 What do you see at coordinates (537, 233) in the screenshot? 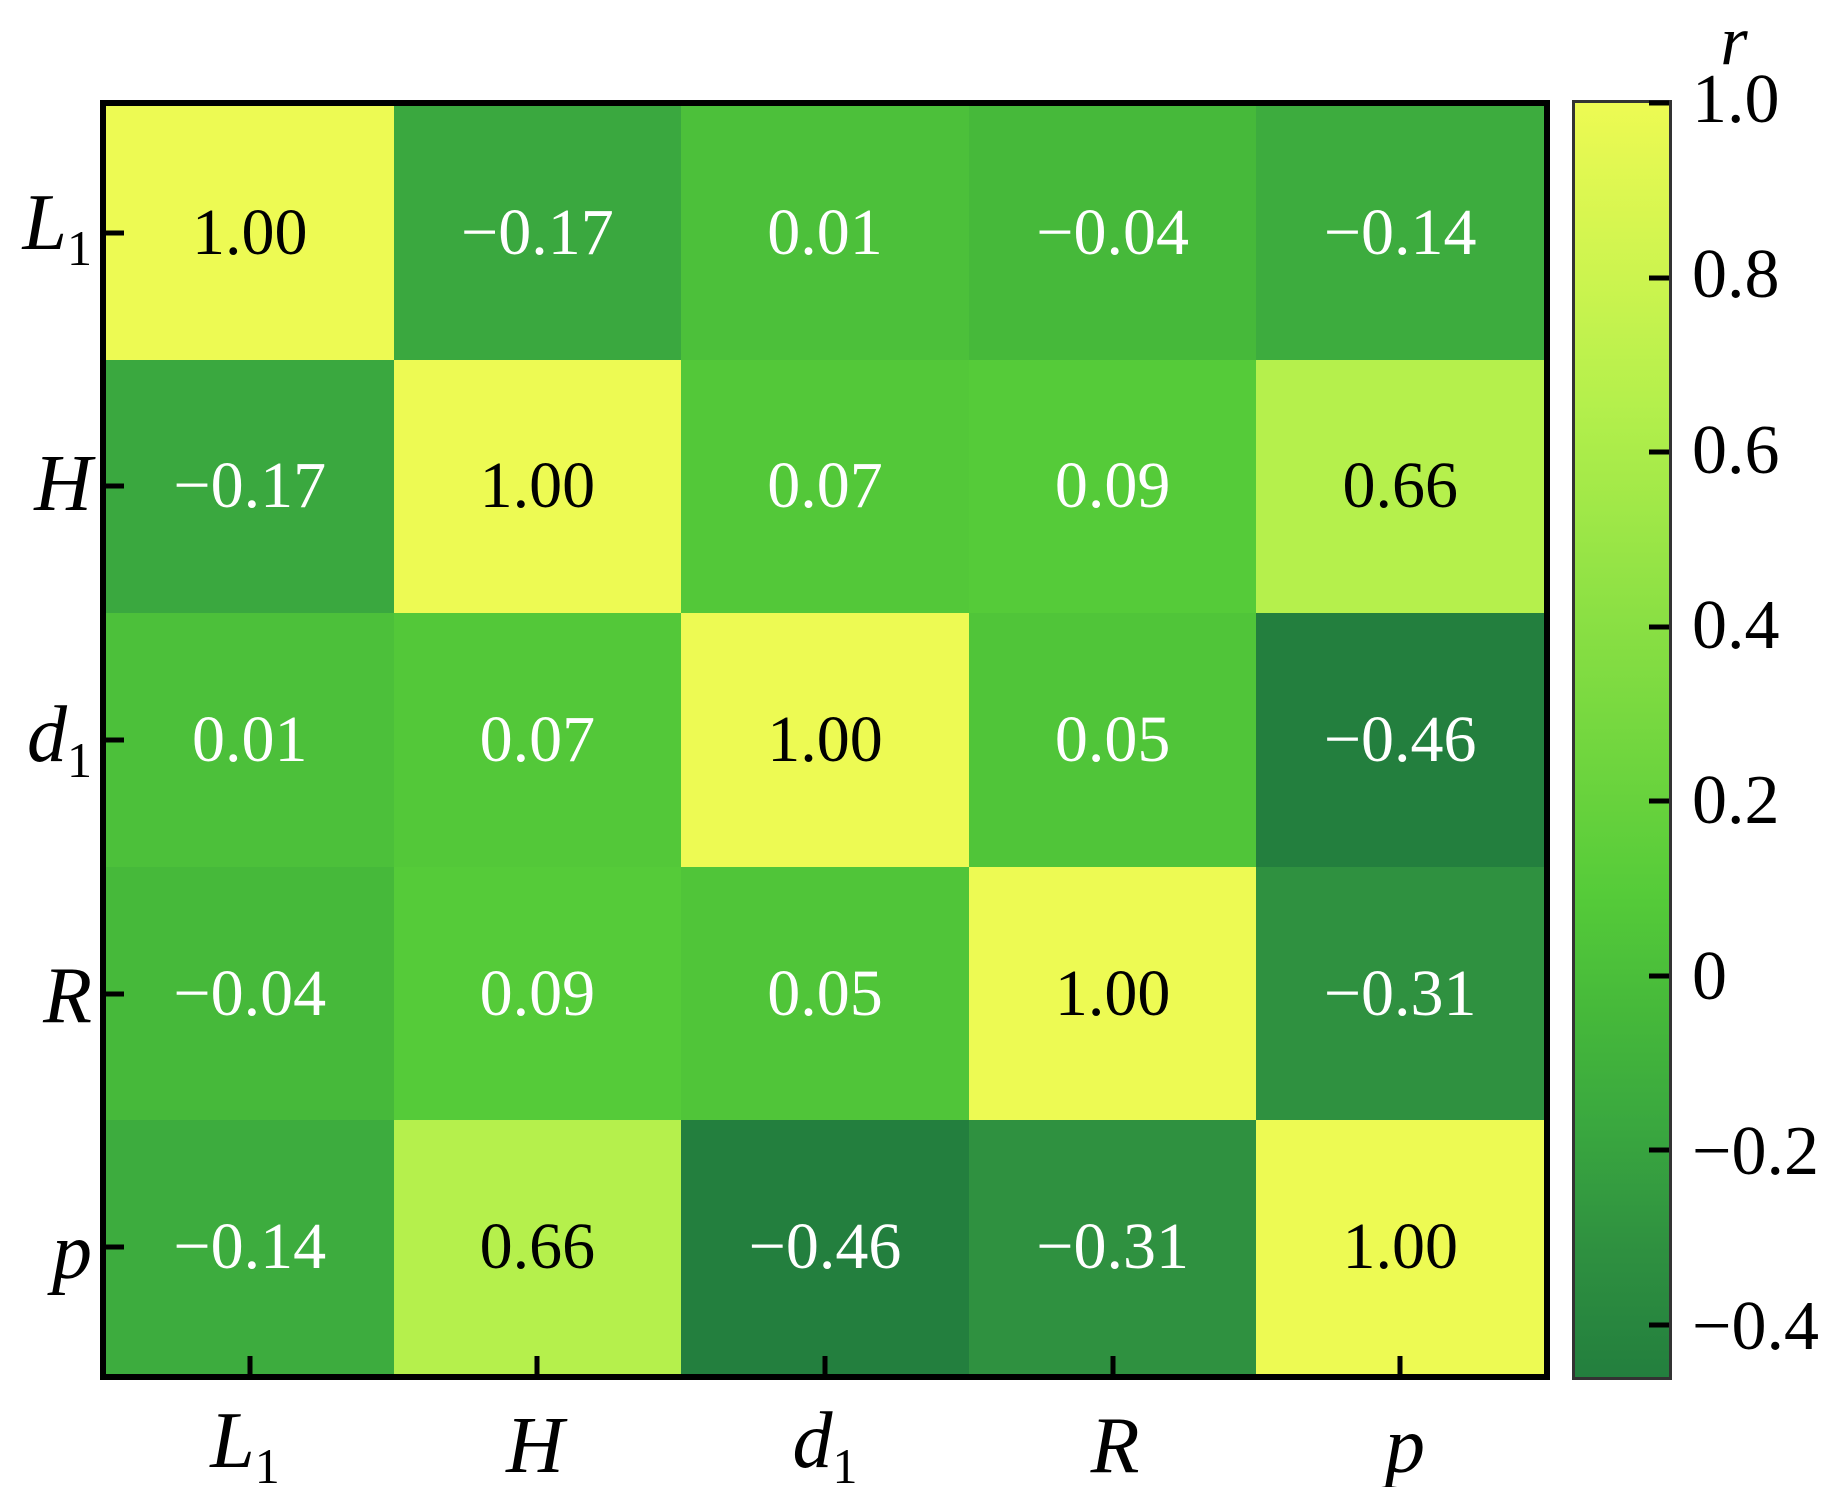
I see `heatmap-cell-L1-H: −0.17` at bounding box center [537, 233].